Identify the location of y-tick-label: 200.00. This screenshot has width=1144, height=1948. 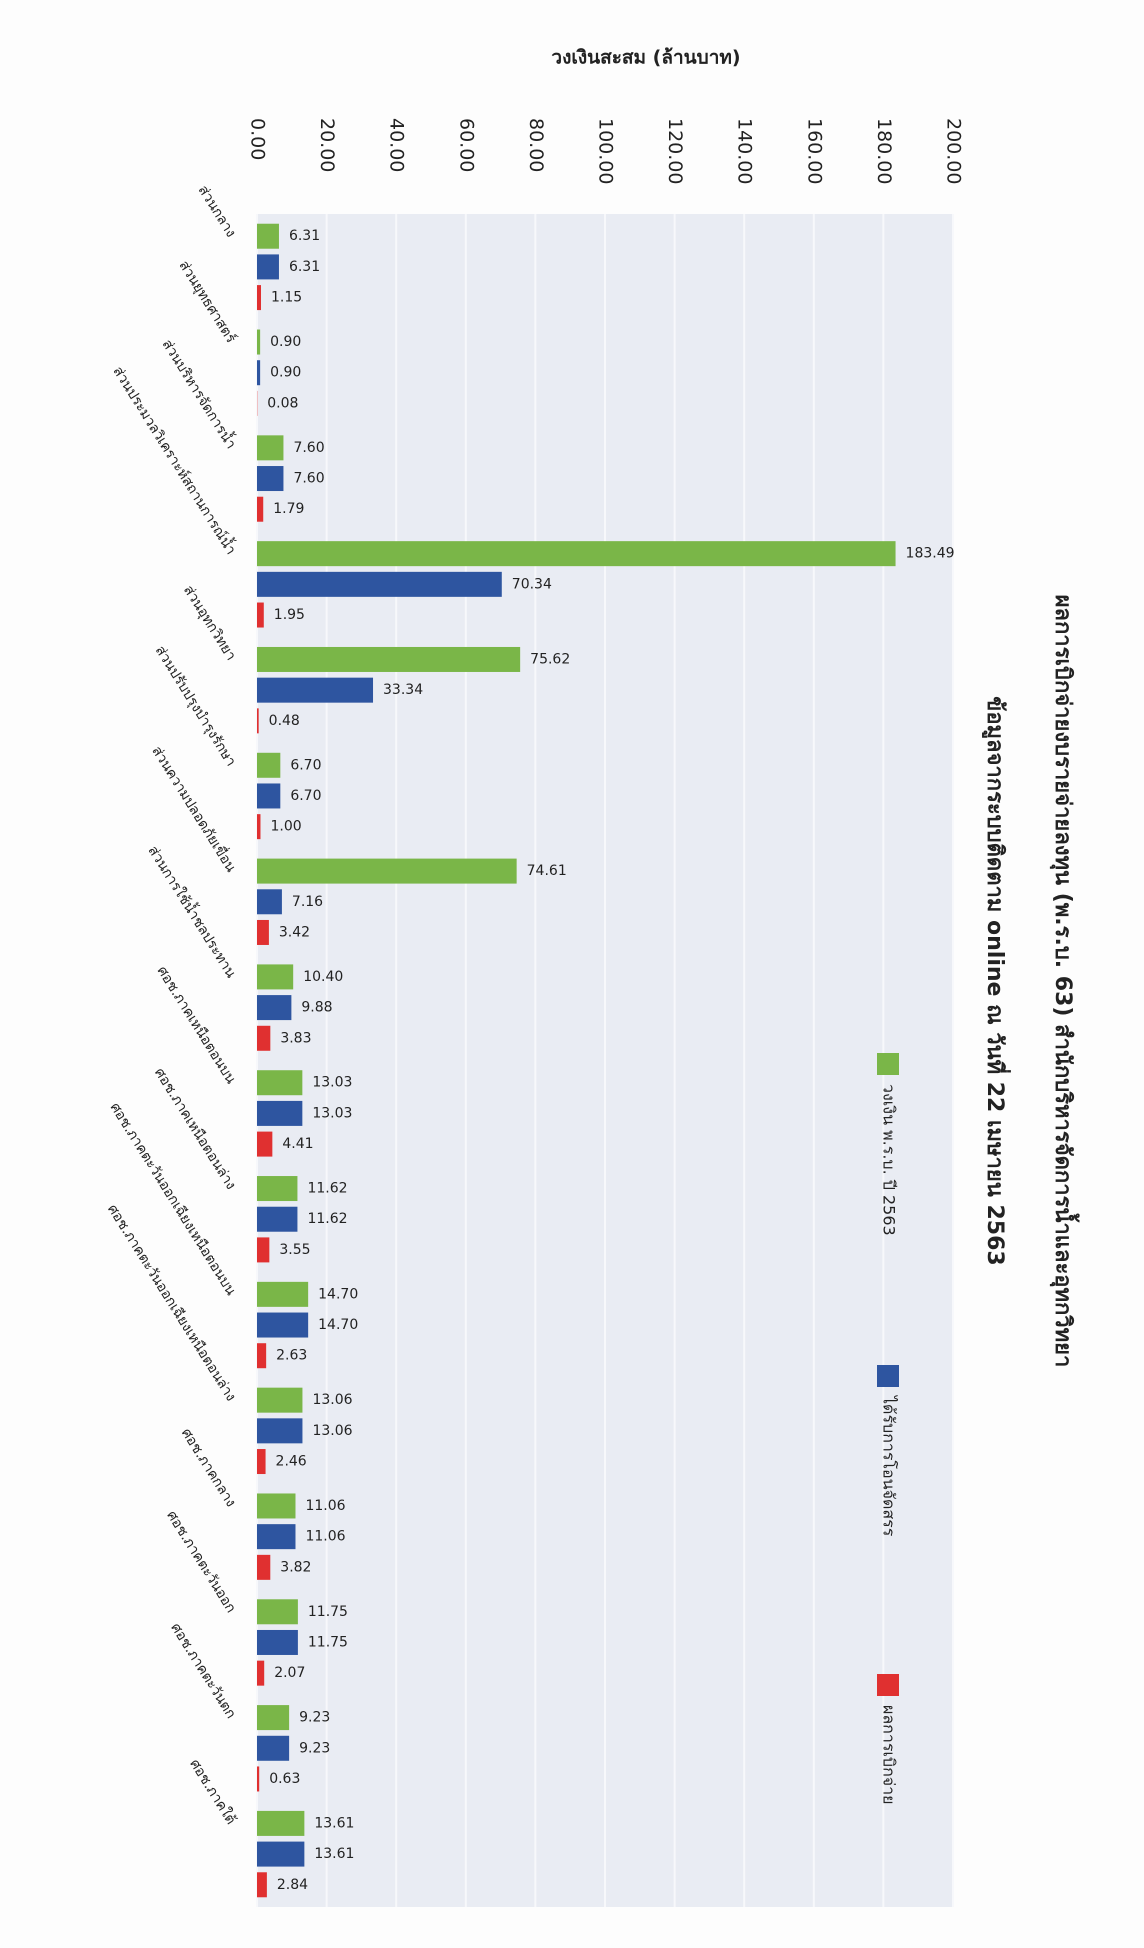
(954, 151).